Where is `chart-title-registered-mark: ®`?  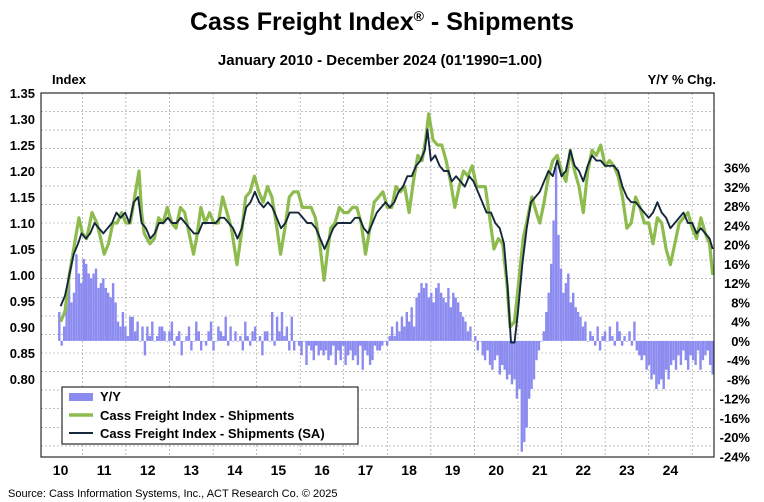
chart-title-registered-mark: ® is located at coordinates (419, 16).